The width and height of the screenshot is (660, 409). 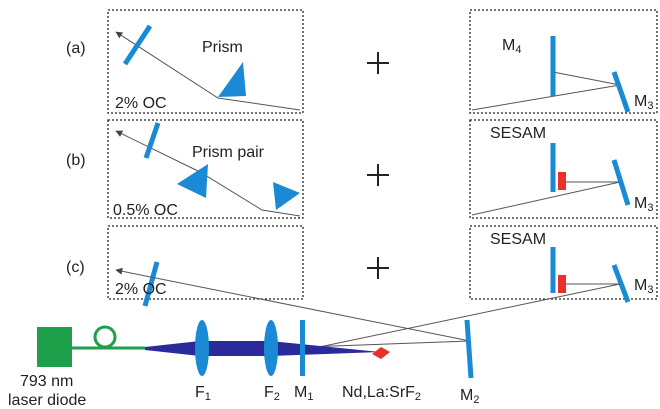 What do you see at coordinates (518, 50) in the screenshot?
I see `label-sub: 4` at bounding box center [518, 50].